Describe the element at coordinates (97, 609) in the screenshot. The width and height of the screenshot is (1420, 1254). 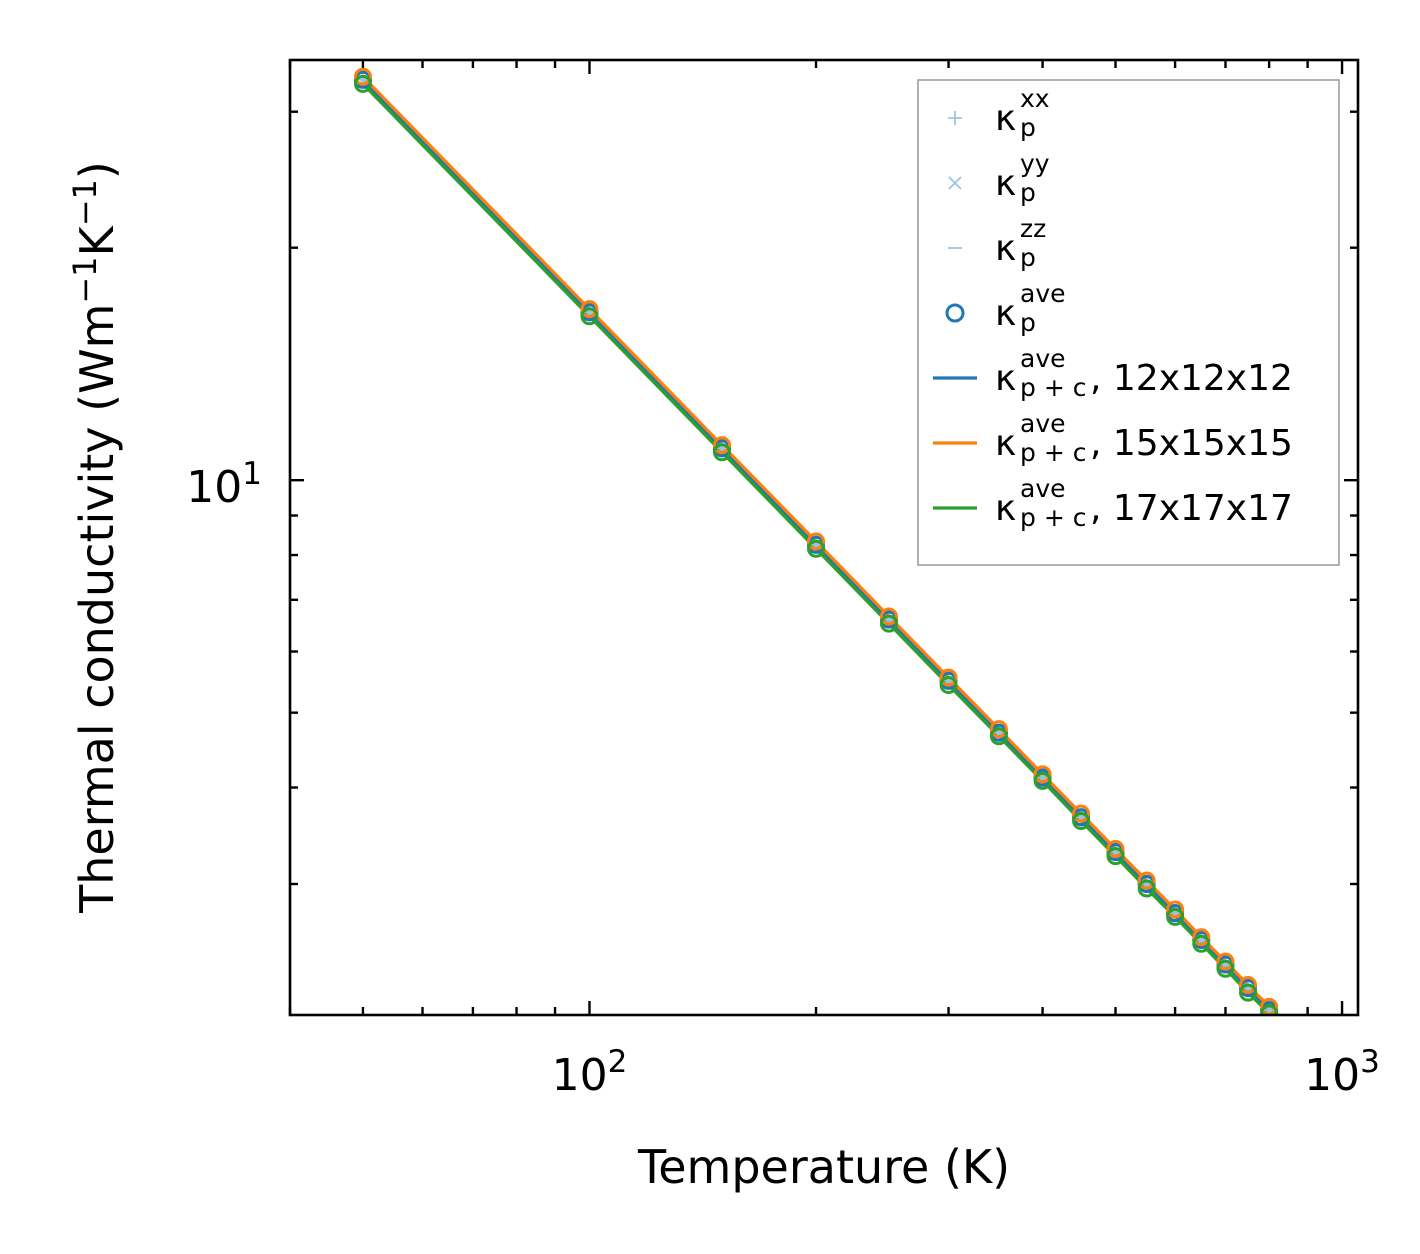
I see `y-label-prefix: Thermal conductivity (Wm` at that location.